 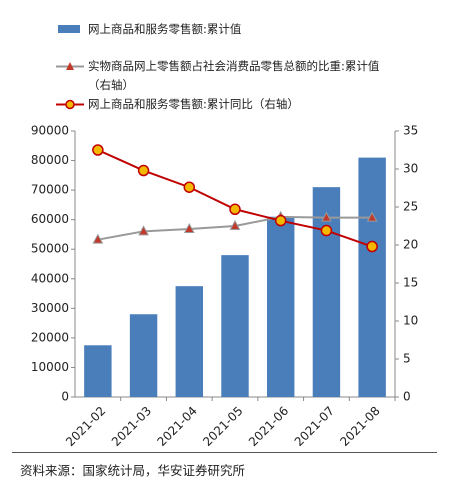 I want to click on y-tick-label: 40000, so click(x=50, y=278).